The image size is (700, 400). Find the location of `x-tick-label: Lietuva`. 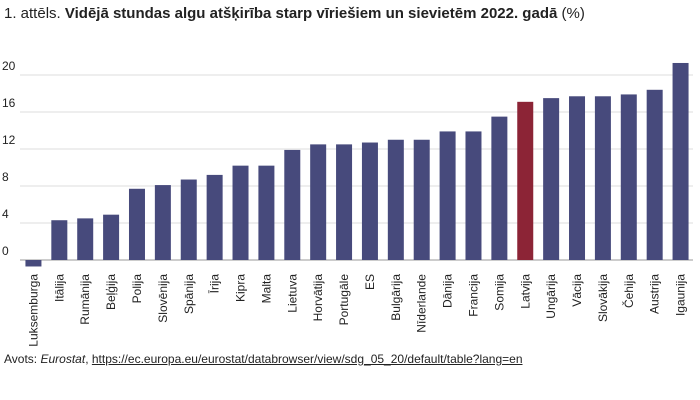

x-tick-label: Lietuva is located at coordinates (292, 293).